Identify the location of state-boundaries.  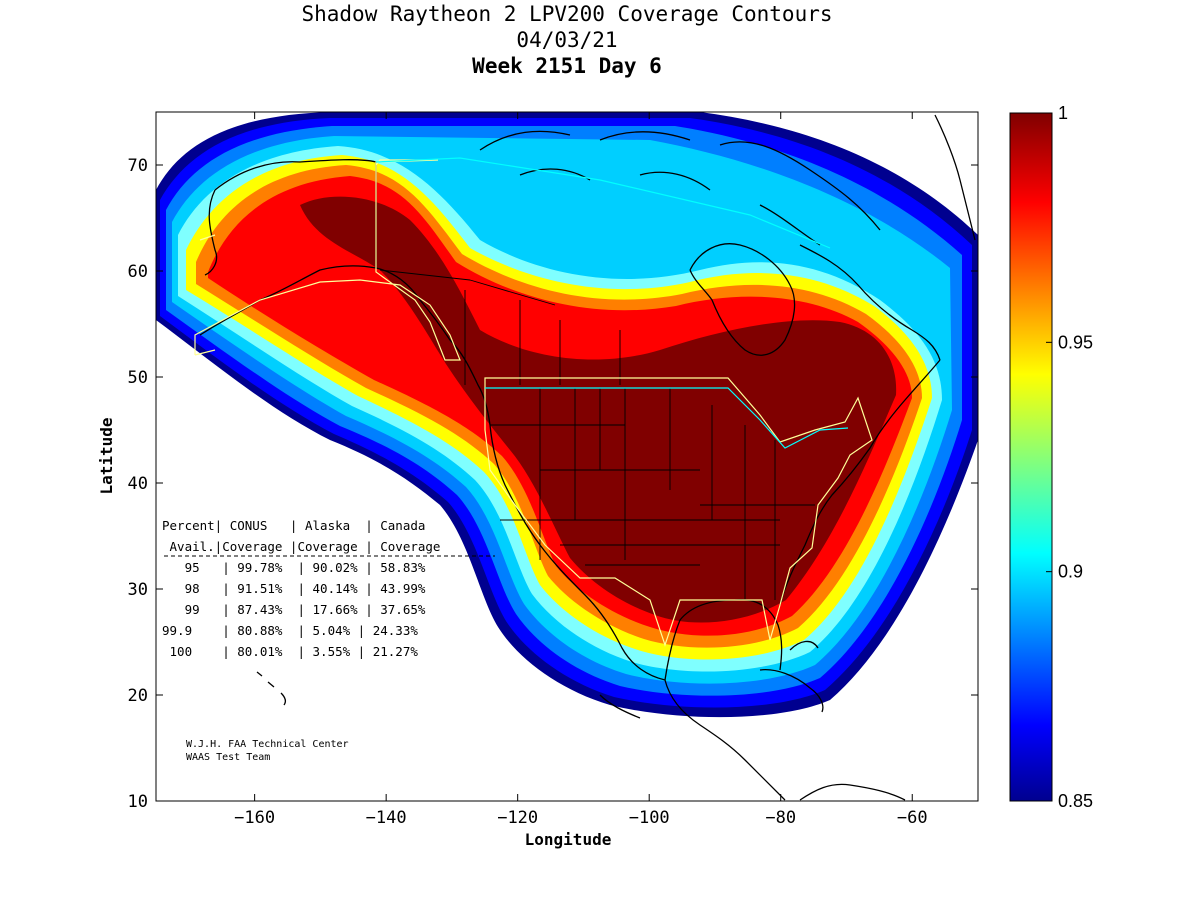
(597, 434).